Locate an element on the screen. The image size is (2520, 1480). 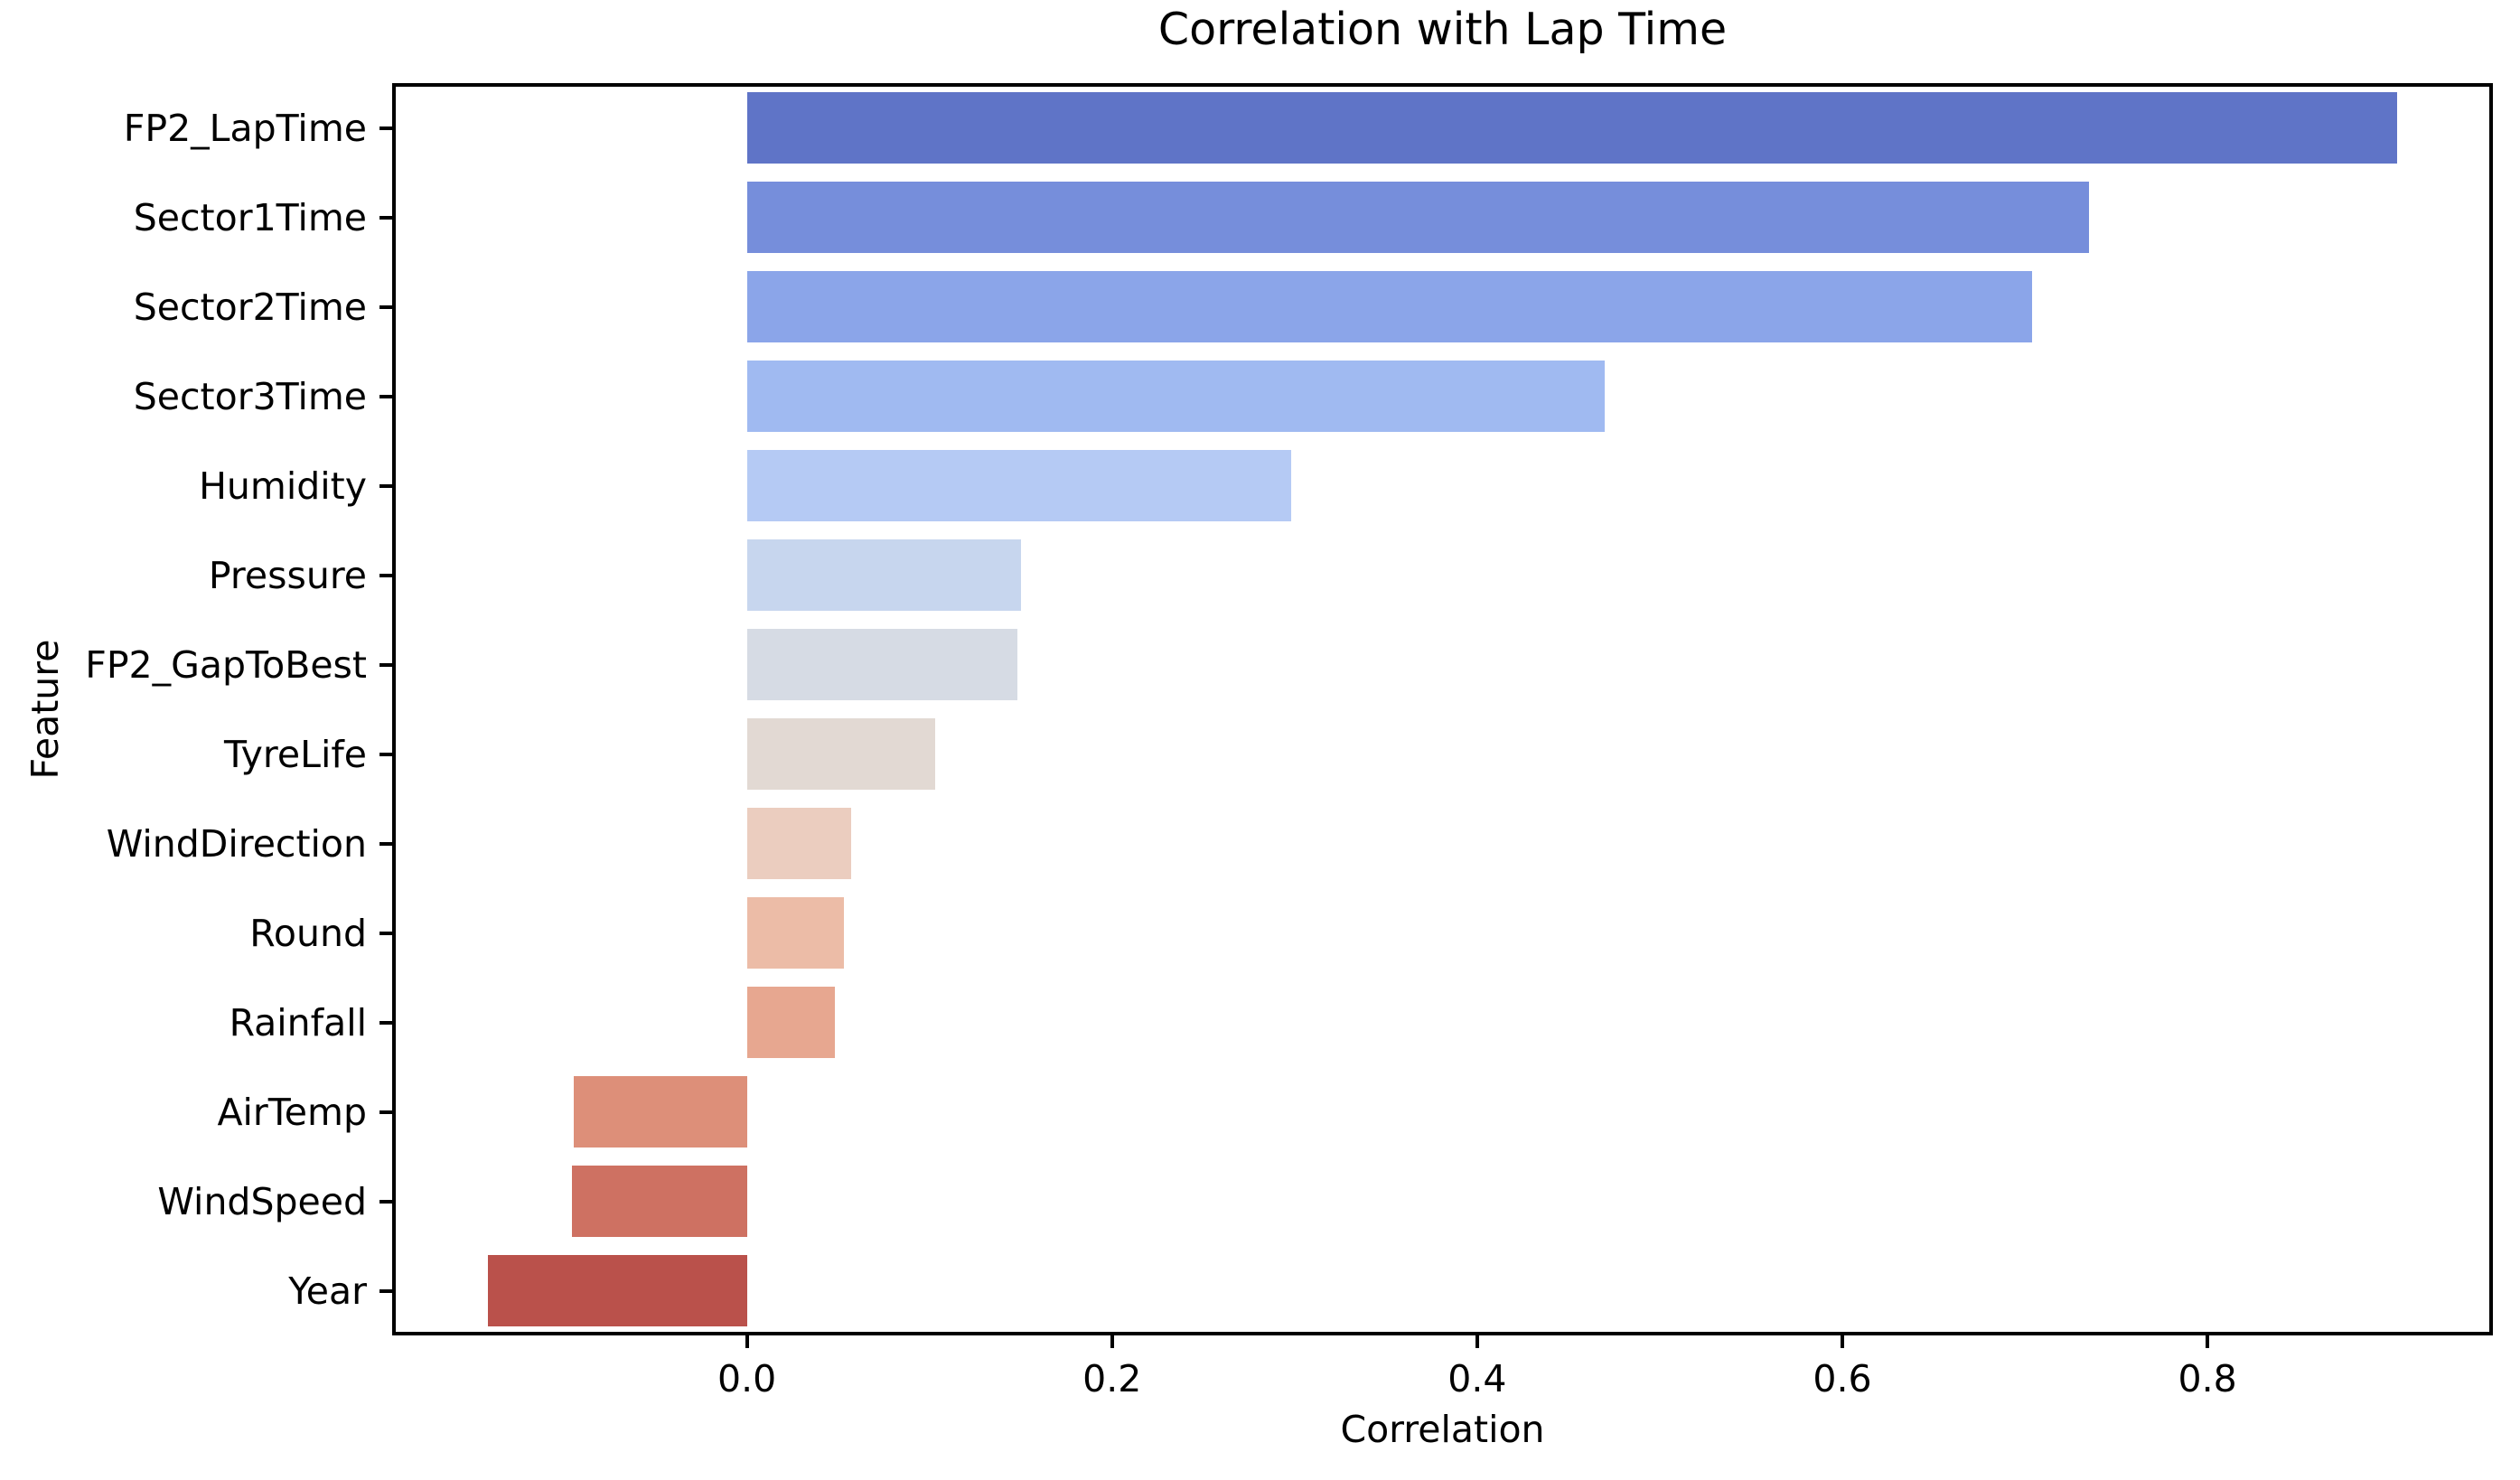
x-tick-label-0.6: 0.6 is located at coordinates (1843, 1378).